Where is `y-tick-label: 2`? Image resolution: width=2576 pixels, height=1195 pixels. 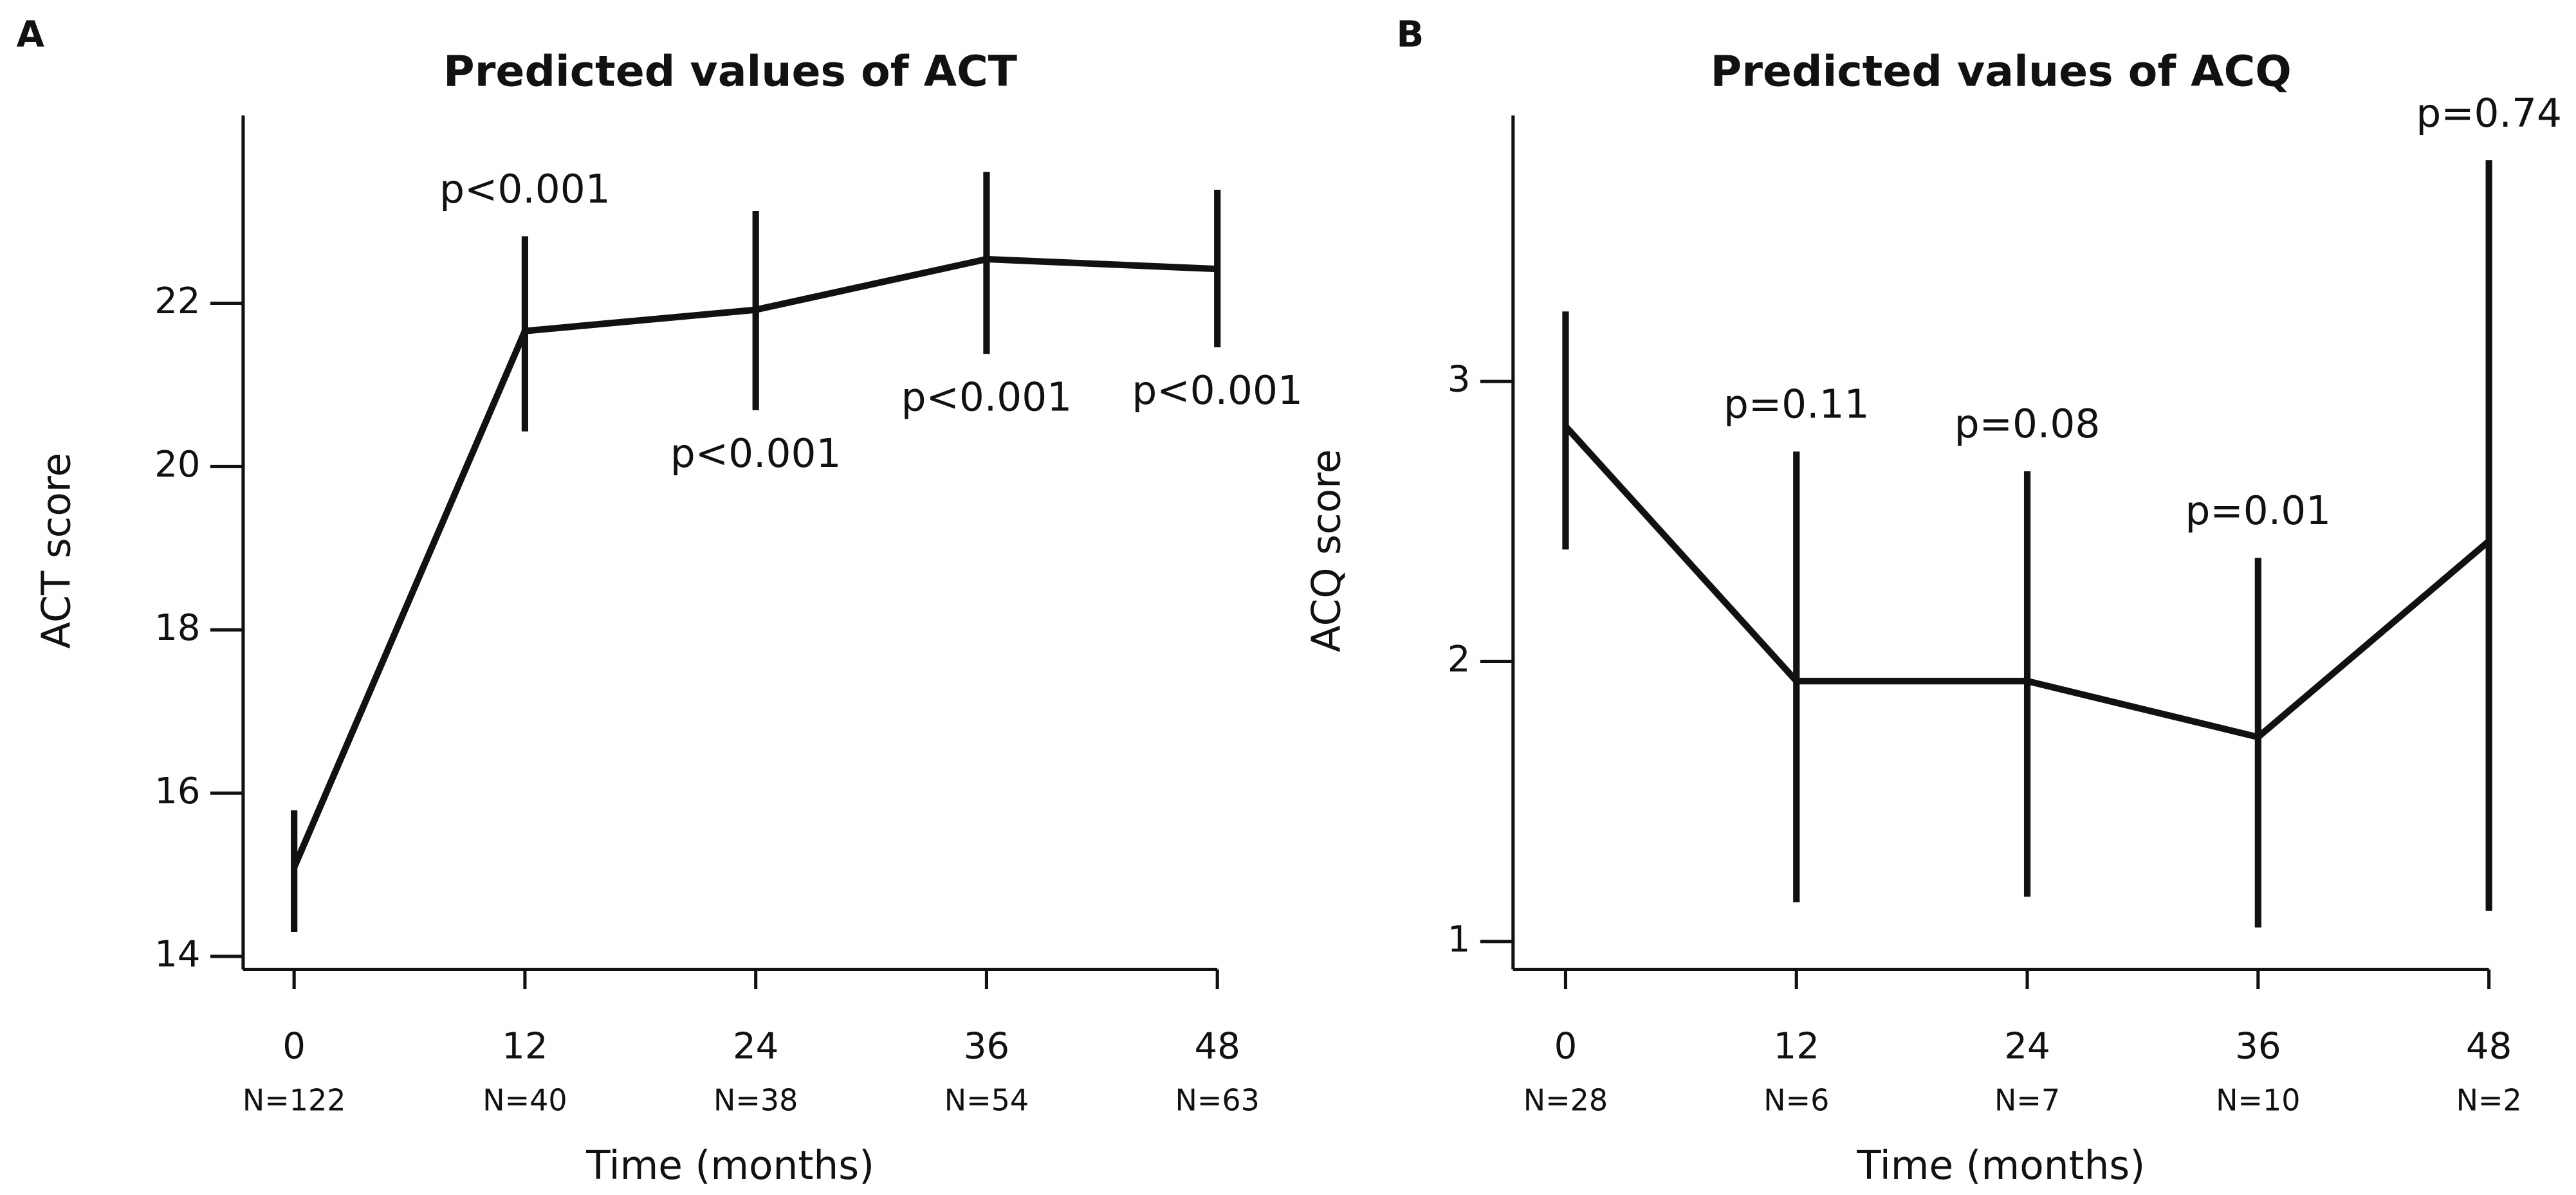
y-tick-label: 2 is located at coordinates (1459, 660).